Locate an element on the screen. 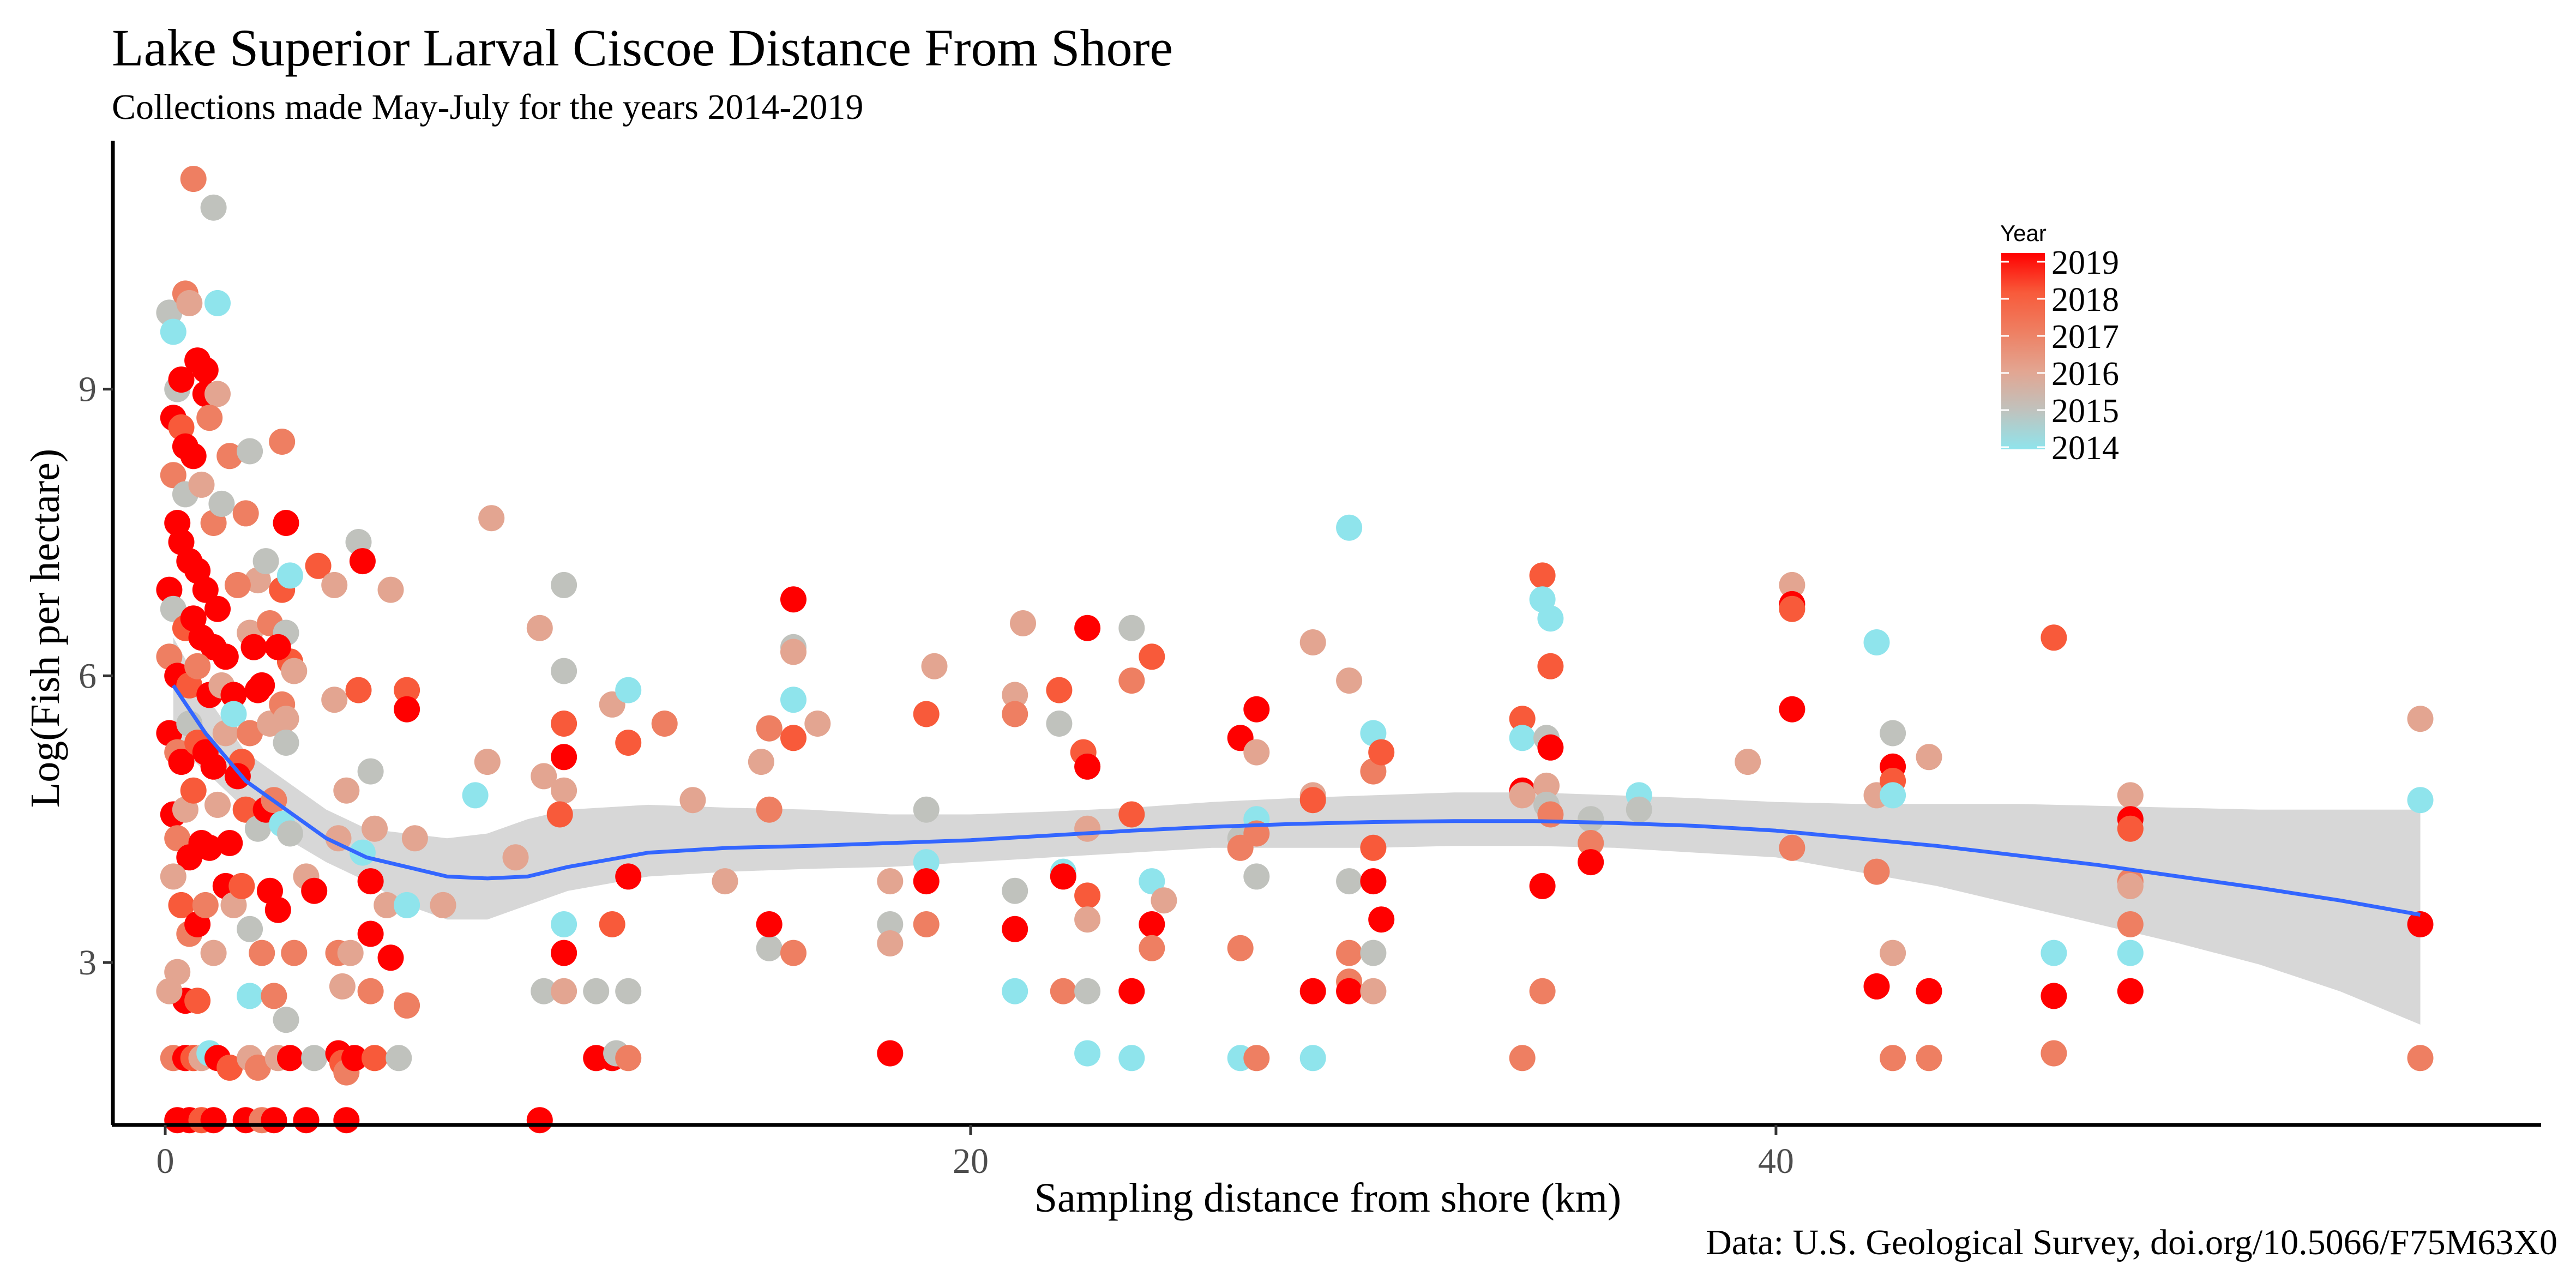 This screenshot has width=2576, height=1288. legend-label: 2019 is located at coordinates (2085, 262).